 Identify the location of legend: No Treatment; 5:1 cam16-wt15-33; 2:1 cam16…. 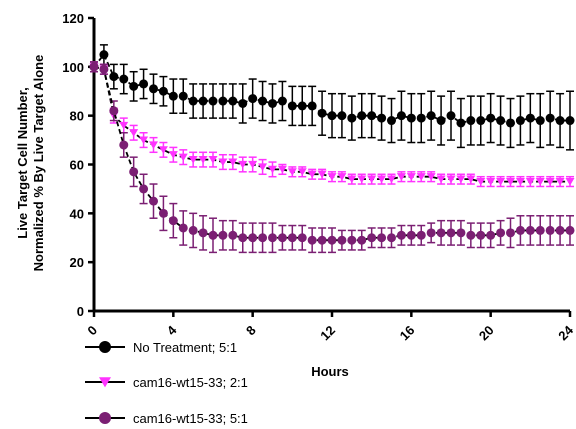
(166, 383).